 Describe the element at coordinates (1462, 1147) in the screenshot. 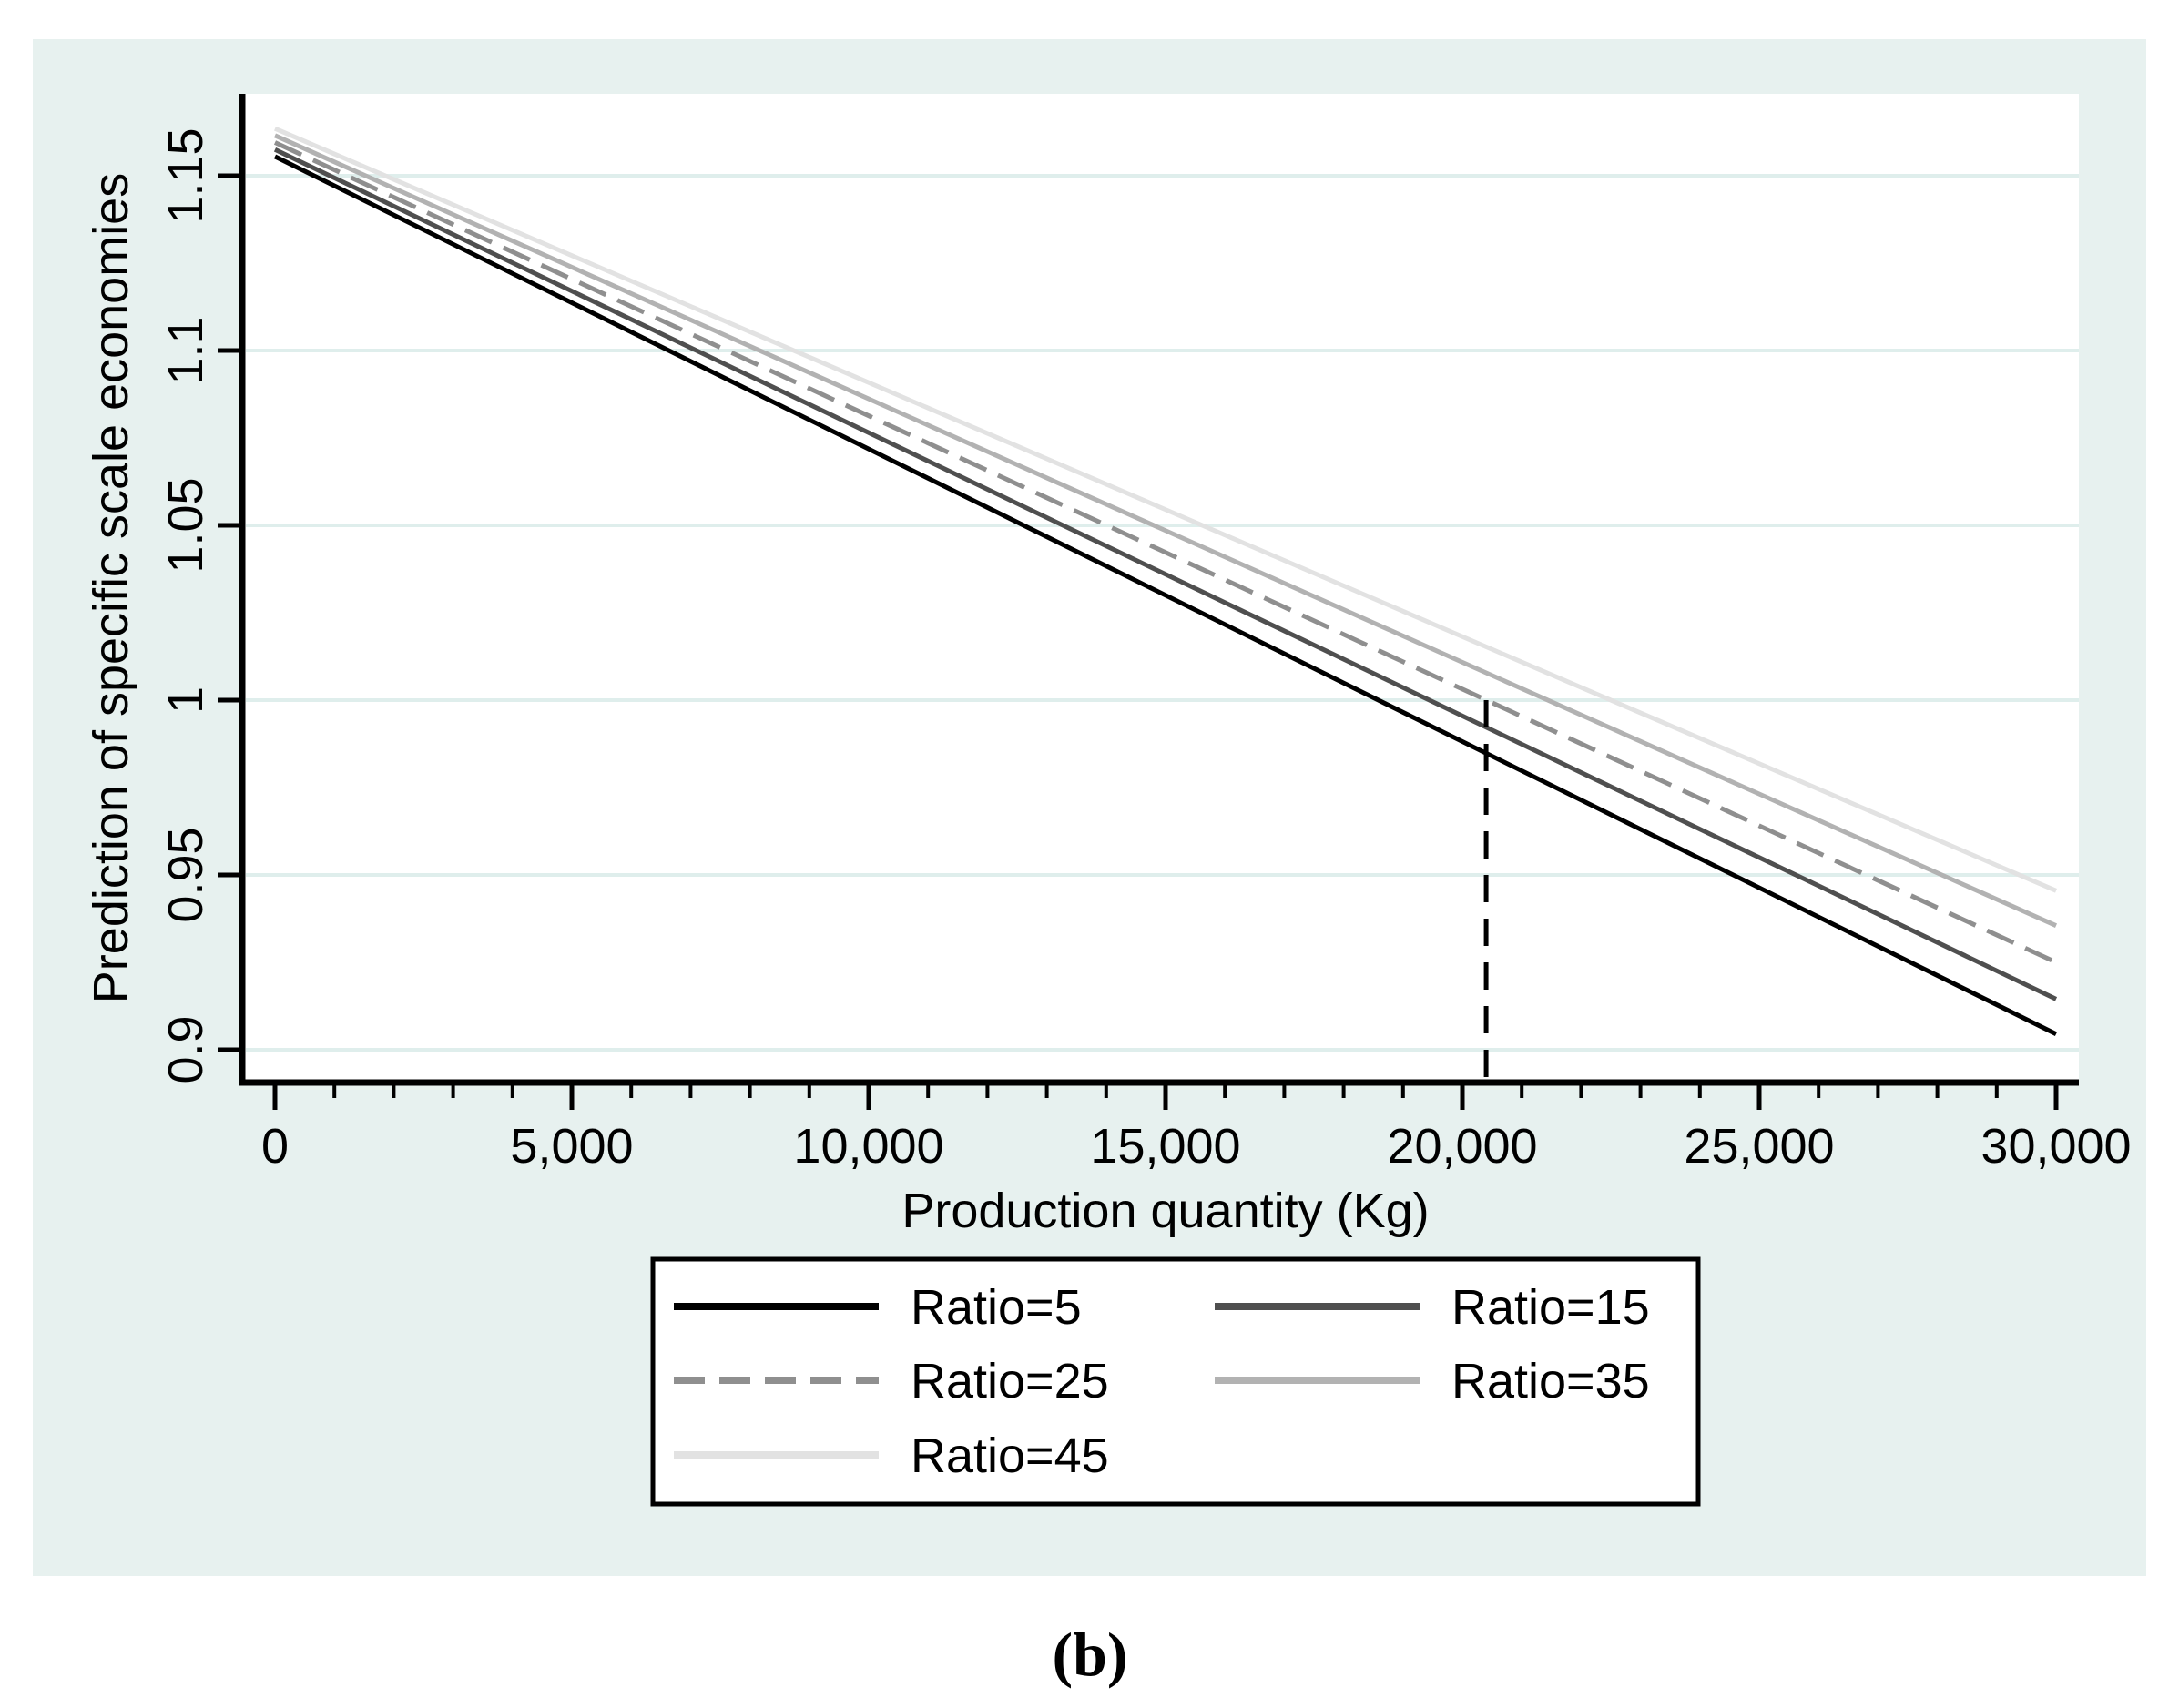

I see `x-tick-label: 20,000` at that location.